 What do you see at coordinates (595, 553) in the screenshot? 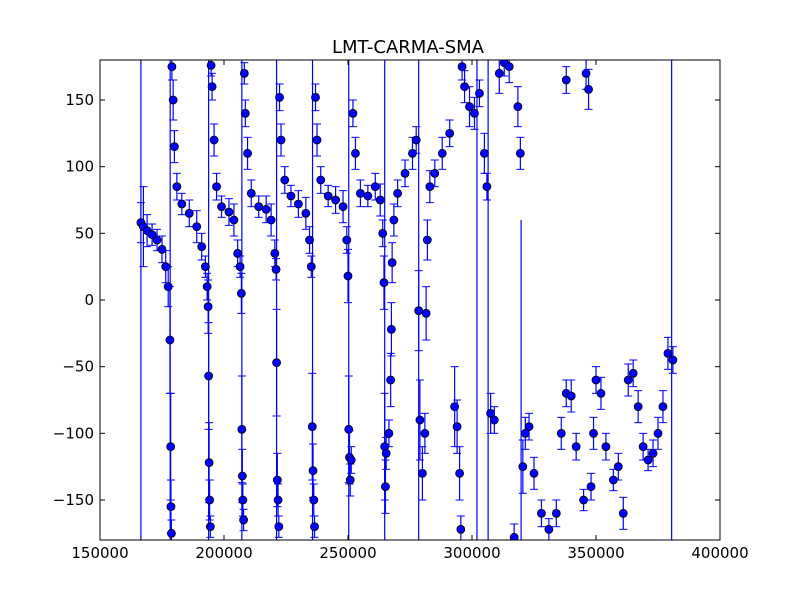
I see `x-tick-label: 350000` at bounding box center [595, 553].